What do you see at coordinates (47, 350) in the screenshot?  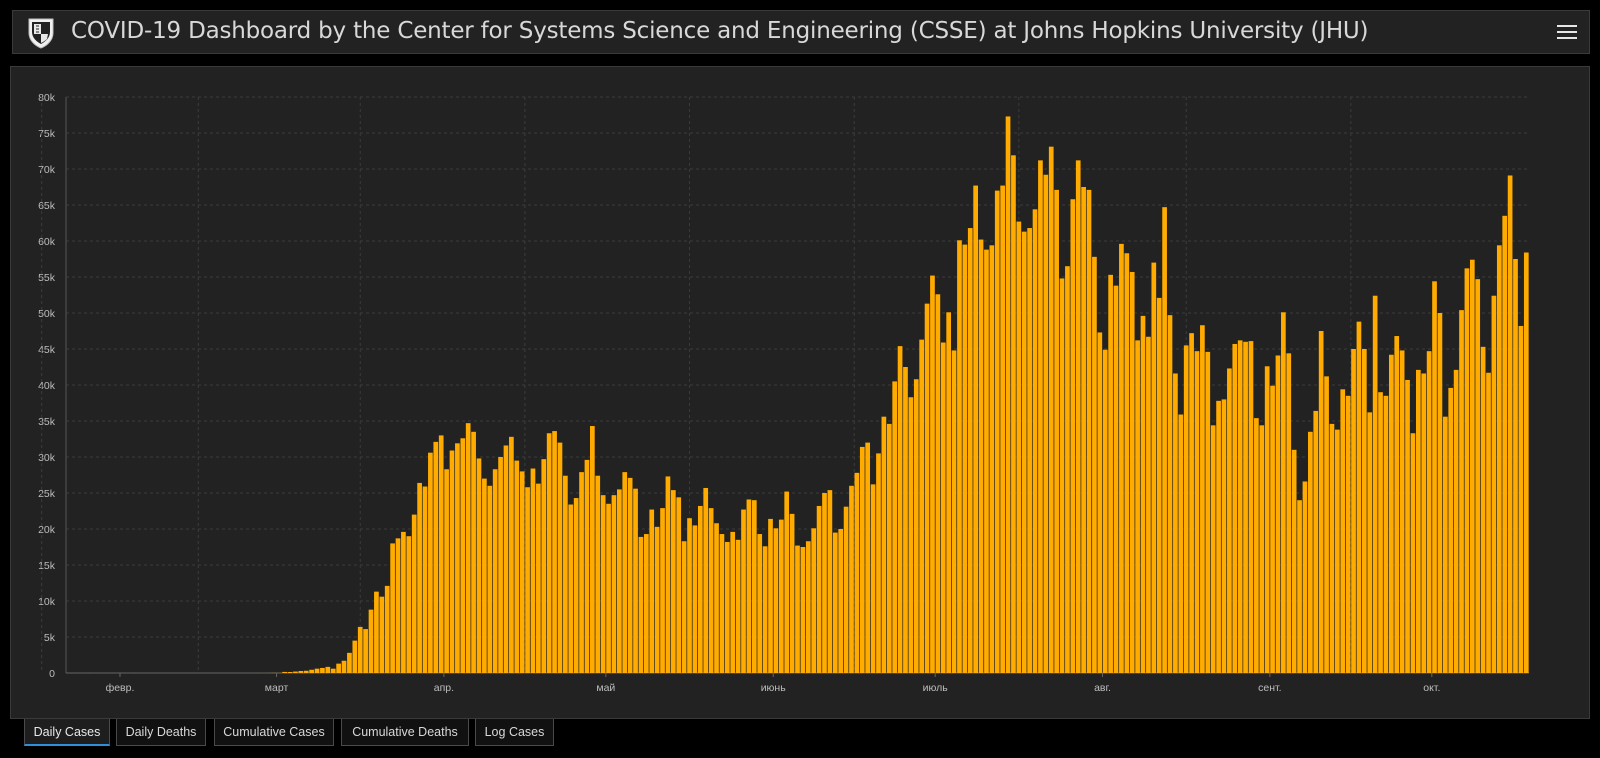 I see `y-tick-label: 45k` at bounding box center [47, 350].